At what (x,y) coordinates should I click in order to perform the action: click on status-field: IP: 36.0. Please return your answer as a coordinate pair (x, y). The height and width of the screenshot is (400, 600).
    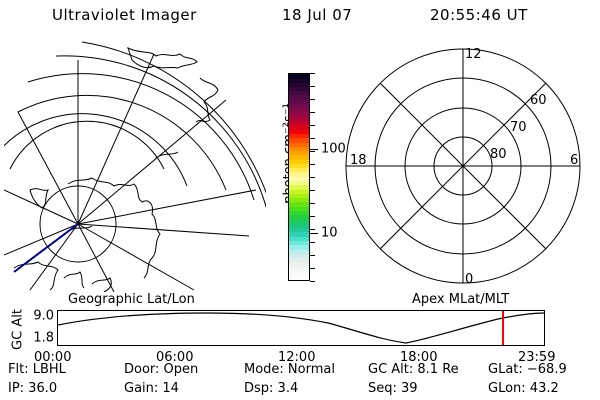
    Looking at the image, I should click on (33, 388).